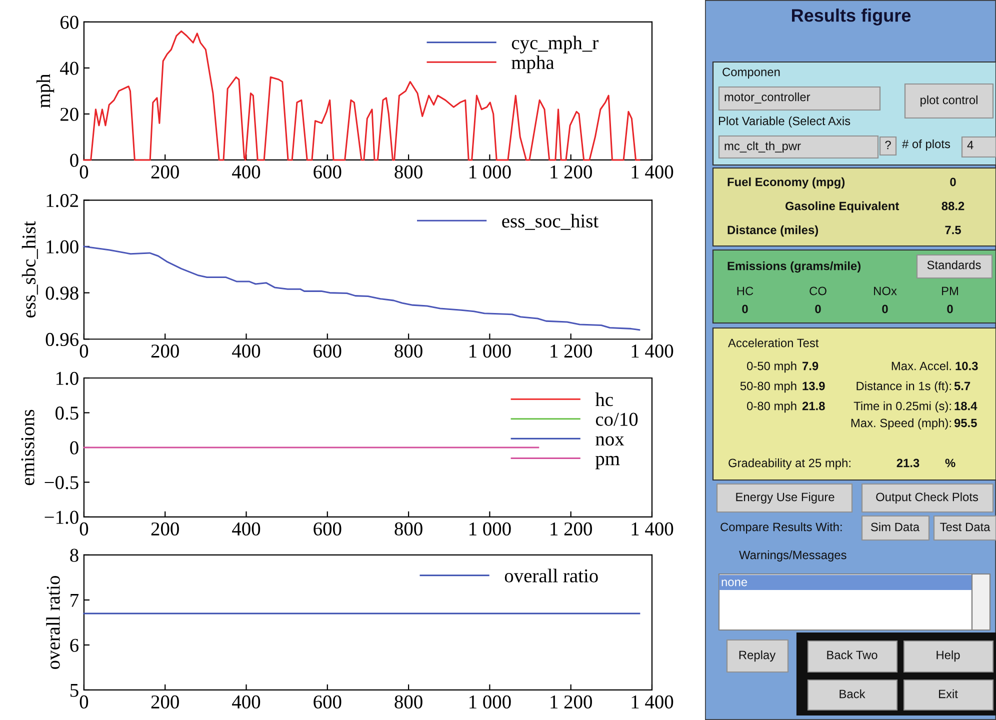 This screenshot has height=720, width=996. I want to click on y-tick-label: 1.02, so click(62, 201).